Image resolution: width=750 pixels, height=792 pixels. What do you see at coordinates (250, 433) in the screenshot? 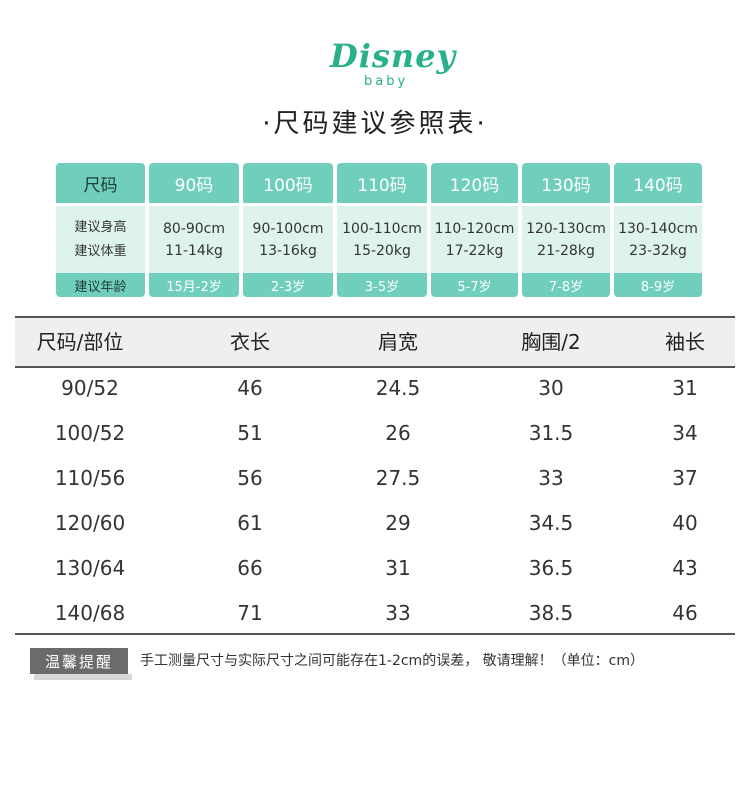
I see `table-cell: 51` at bounding box center [250, 433].